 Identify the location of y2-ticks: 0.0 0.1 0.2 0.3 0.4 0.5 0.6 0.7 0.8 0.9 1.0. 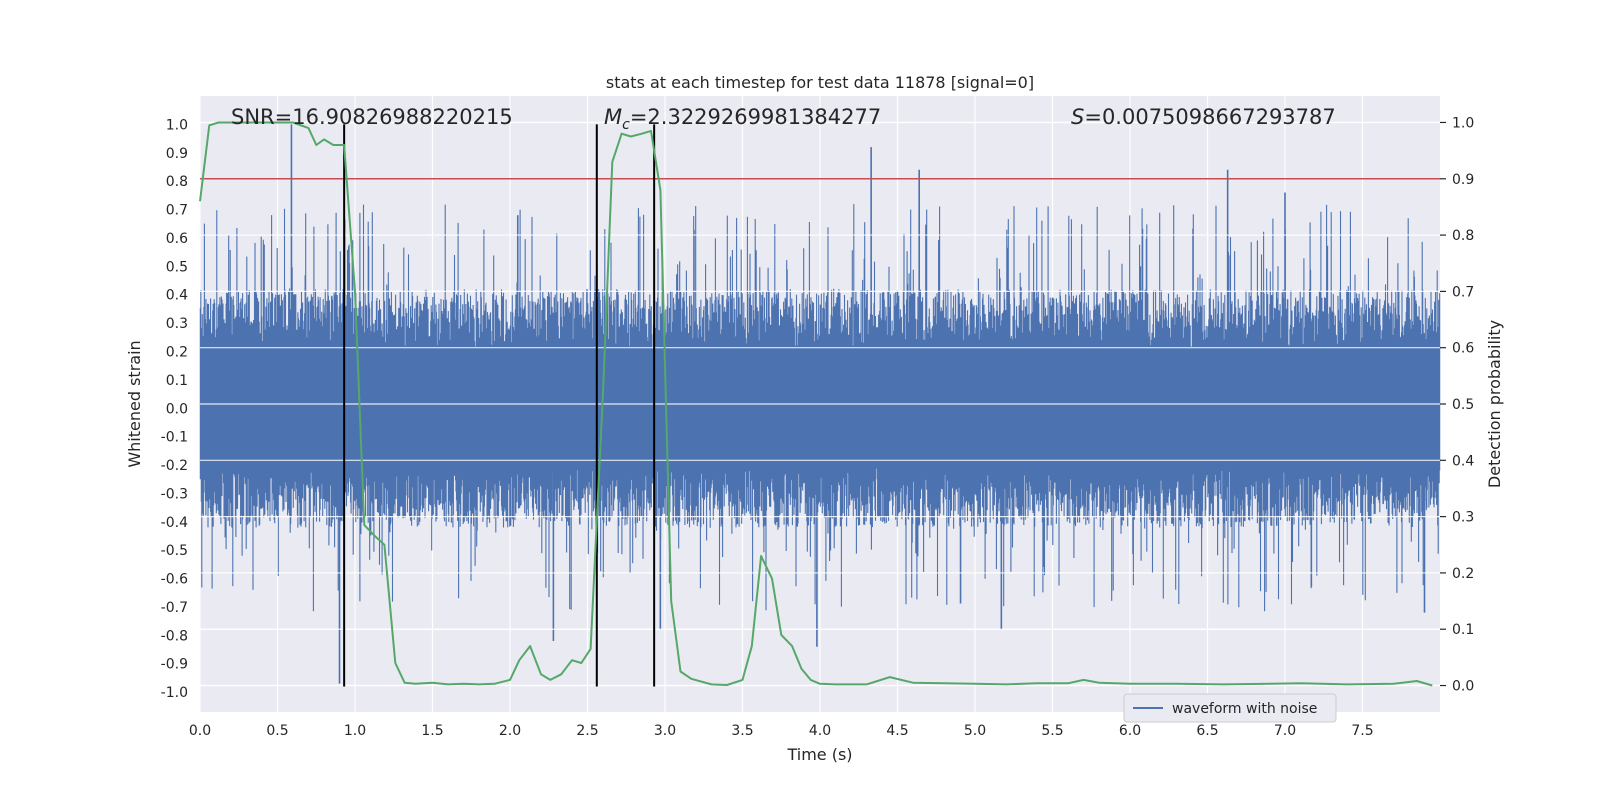
(1457, 405).